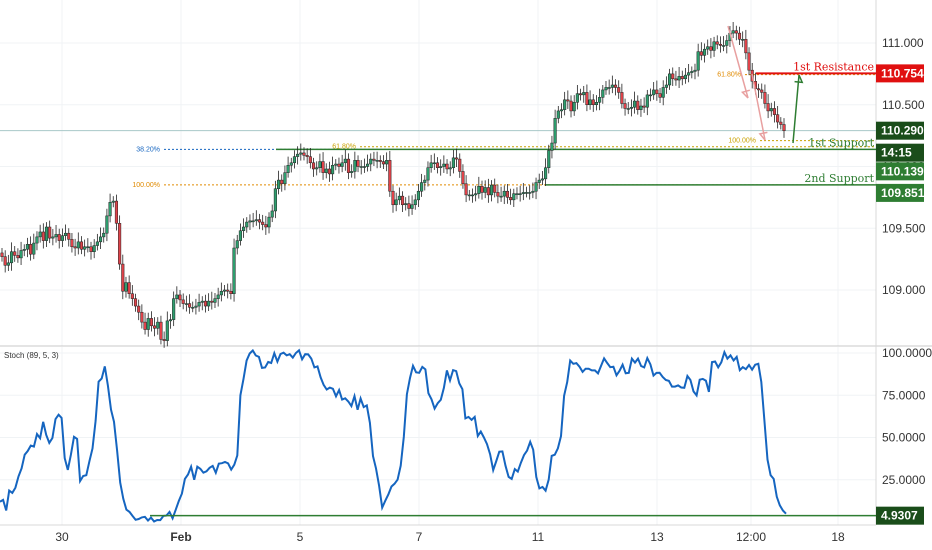 The image size is (932, 550). Describe the element at coordinates (900, 515) in the screenshot. I see `stoch-value-tag: 4.9307` at that location.